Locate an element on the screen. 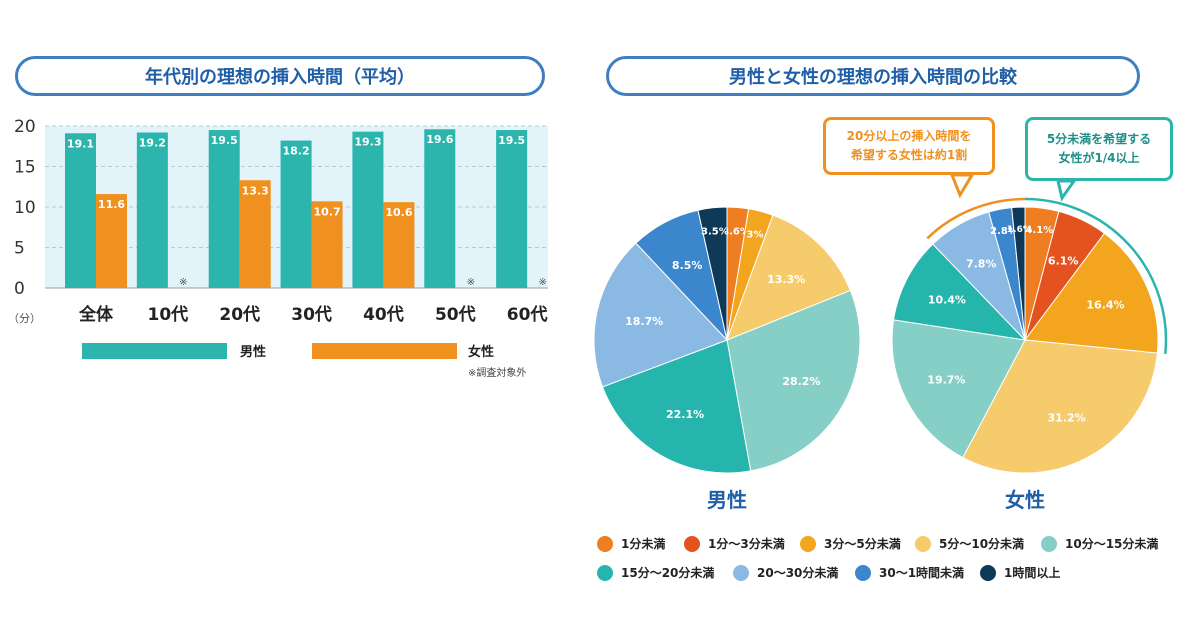 This screenshot has height=630, width=1200. legend-label-female: 女性 is located at coordinates (481, 352).